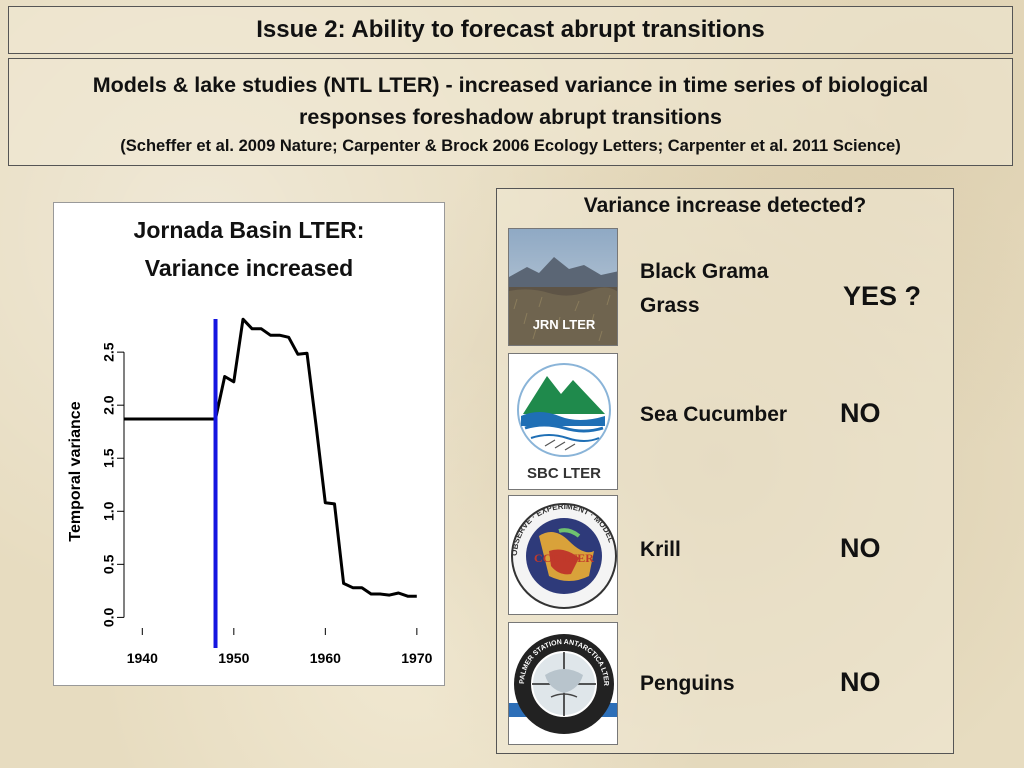 The width and height of the screenshot is (1024, 768). I want to click on jrn-photo: JRN LTER, so click(563, 287).